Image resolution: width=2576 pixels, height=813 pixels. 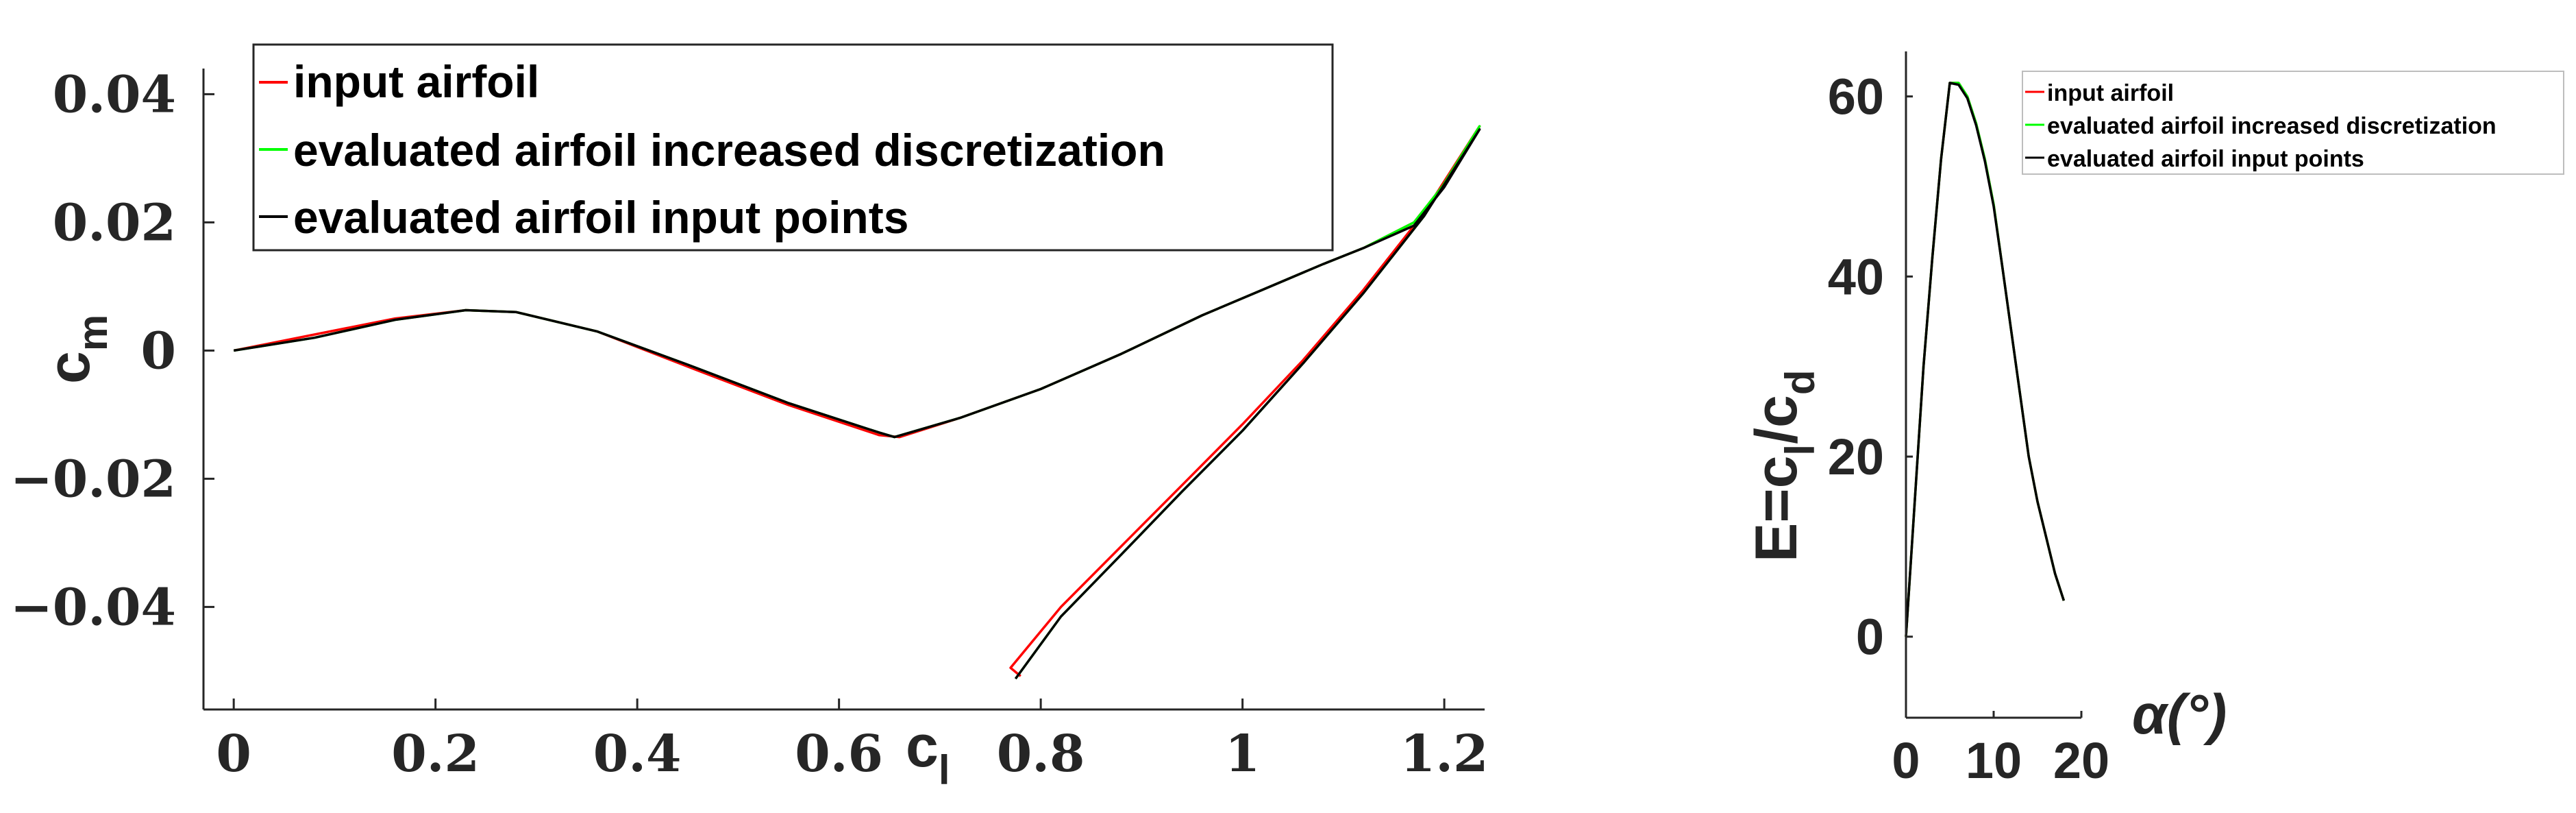 I want to click on efficiency-x-tick-labels: 0 10 20, so click(x=2000, y=760).